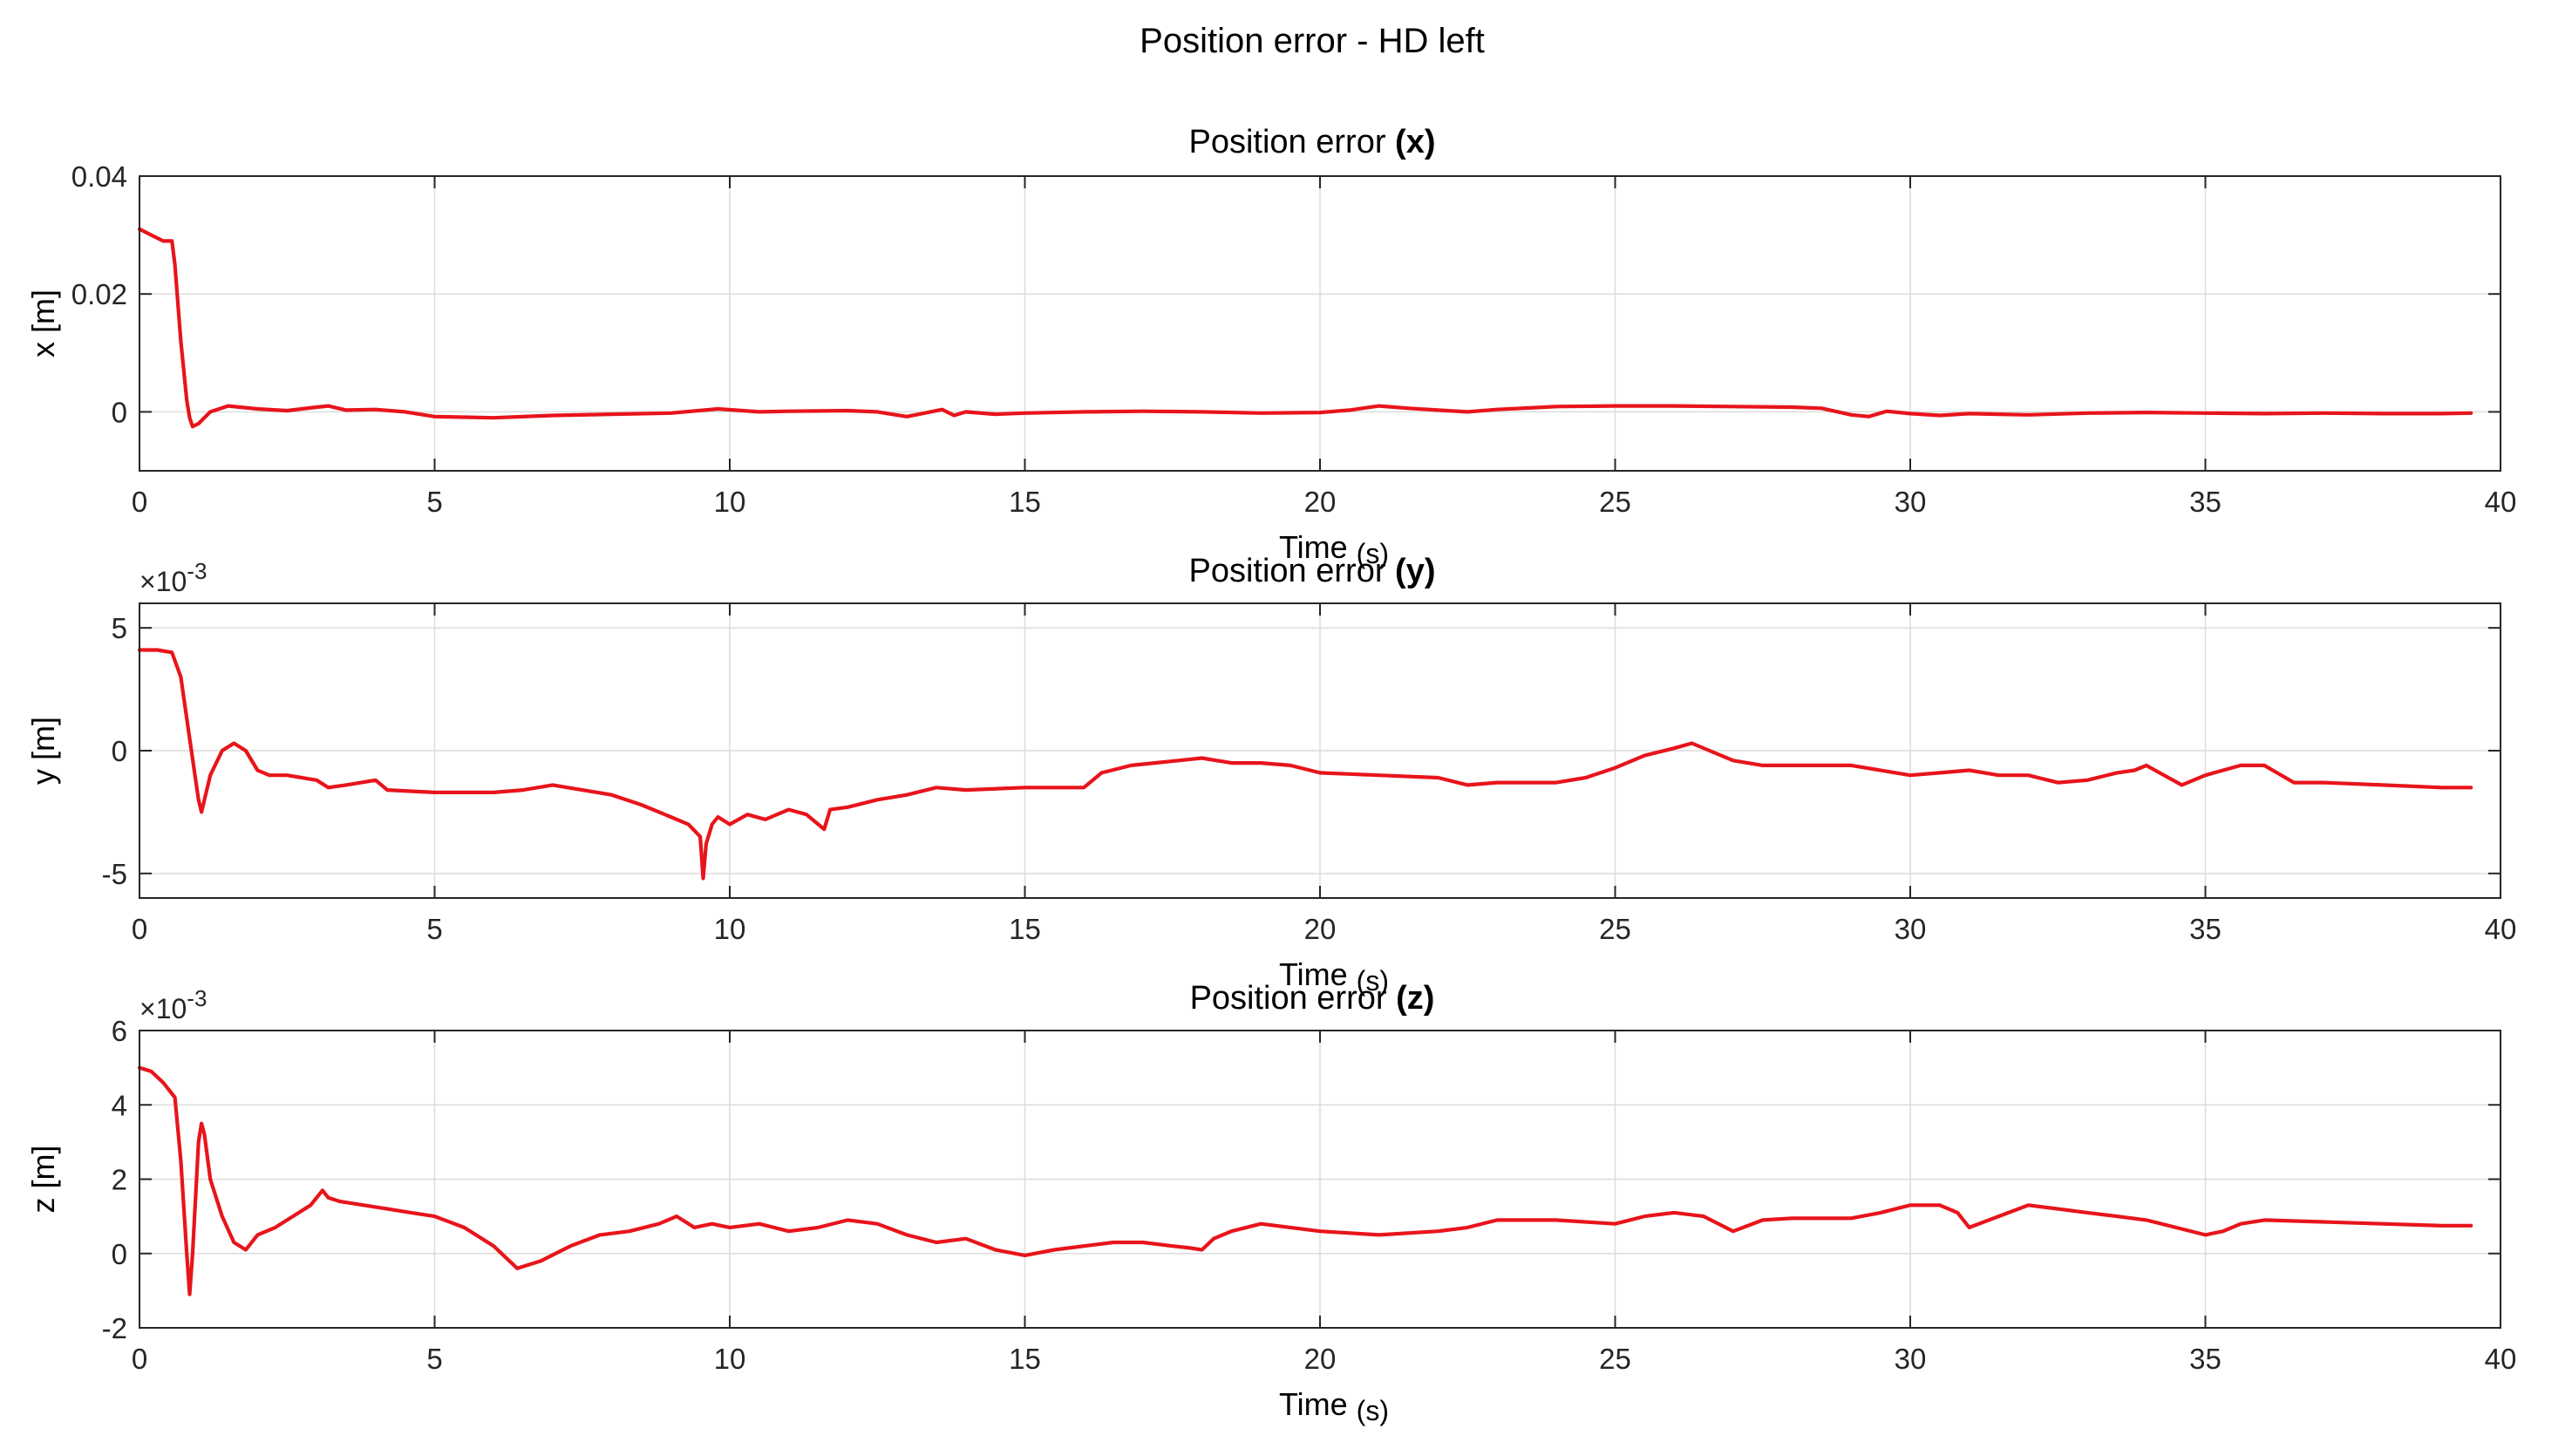 Image resolution: width=2572 pixels, height=1456 pixels. What do you see at coordinates (99, 294) in the screenshot?
I see `y-tick-label: 0.02` at bounding box center [99, 294].